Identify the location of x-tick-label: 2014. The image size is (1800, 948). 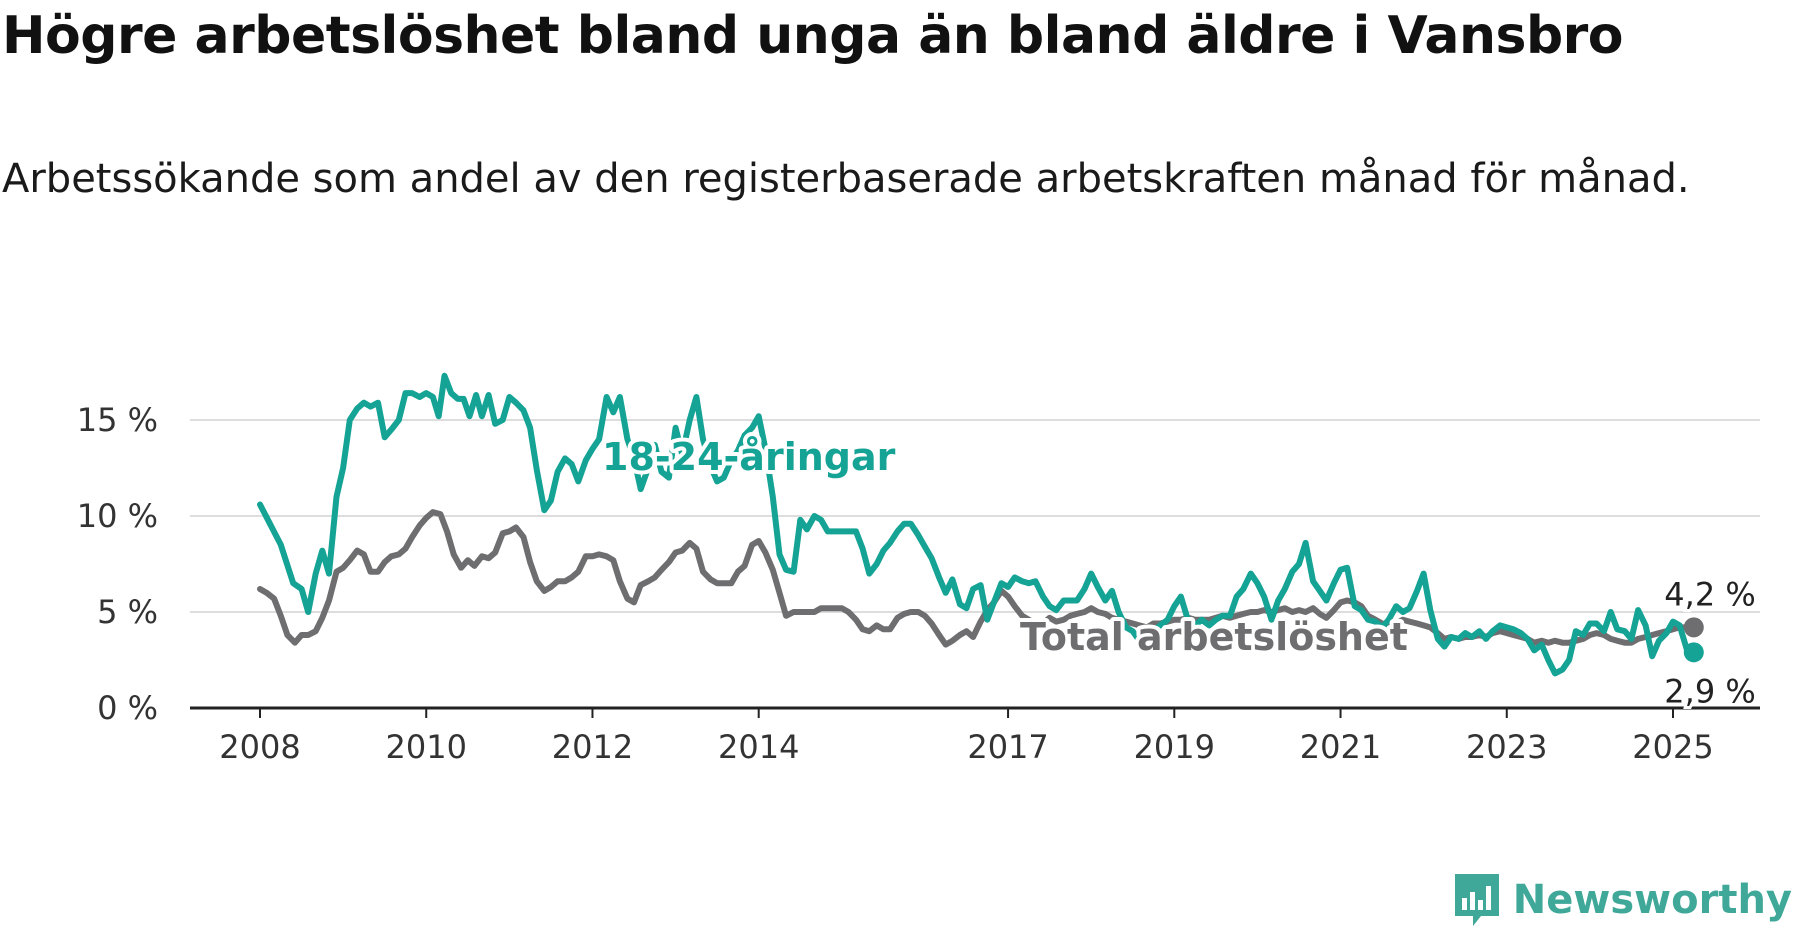
(758, 747).